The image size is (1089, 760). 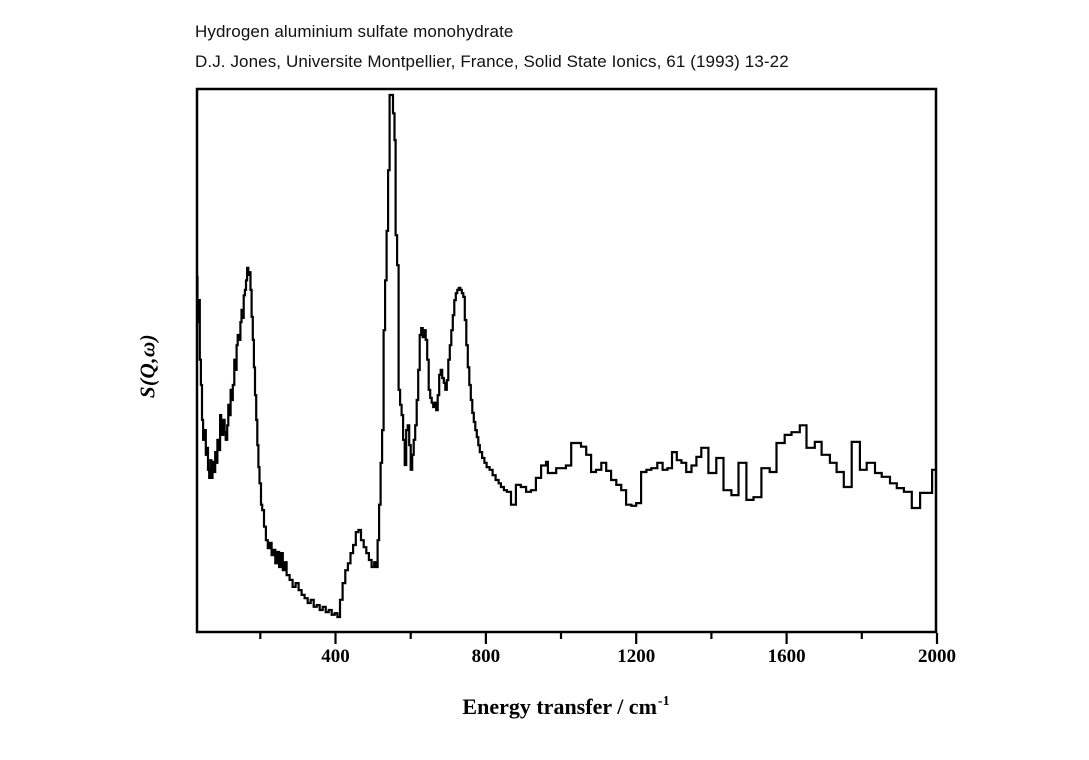 I want to click on x-axis-title: Energy transfer / cm-1, so click(x=565, y=707).